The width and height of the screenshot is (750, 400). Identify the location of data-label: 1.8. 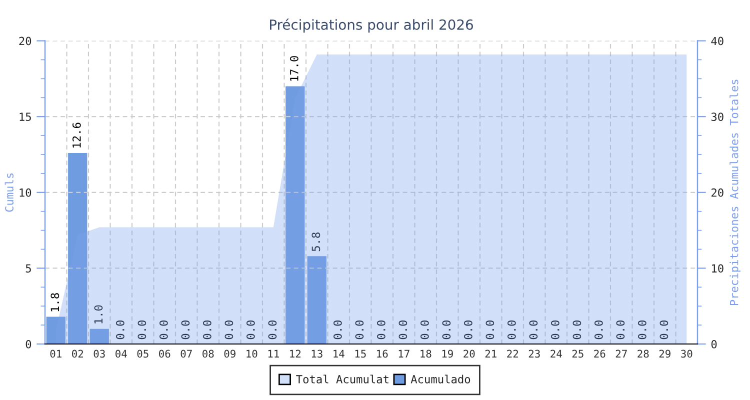
(55, 302).